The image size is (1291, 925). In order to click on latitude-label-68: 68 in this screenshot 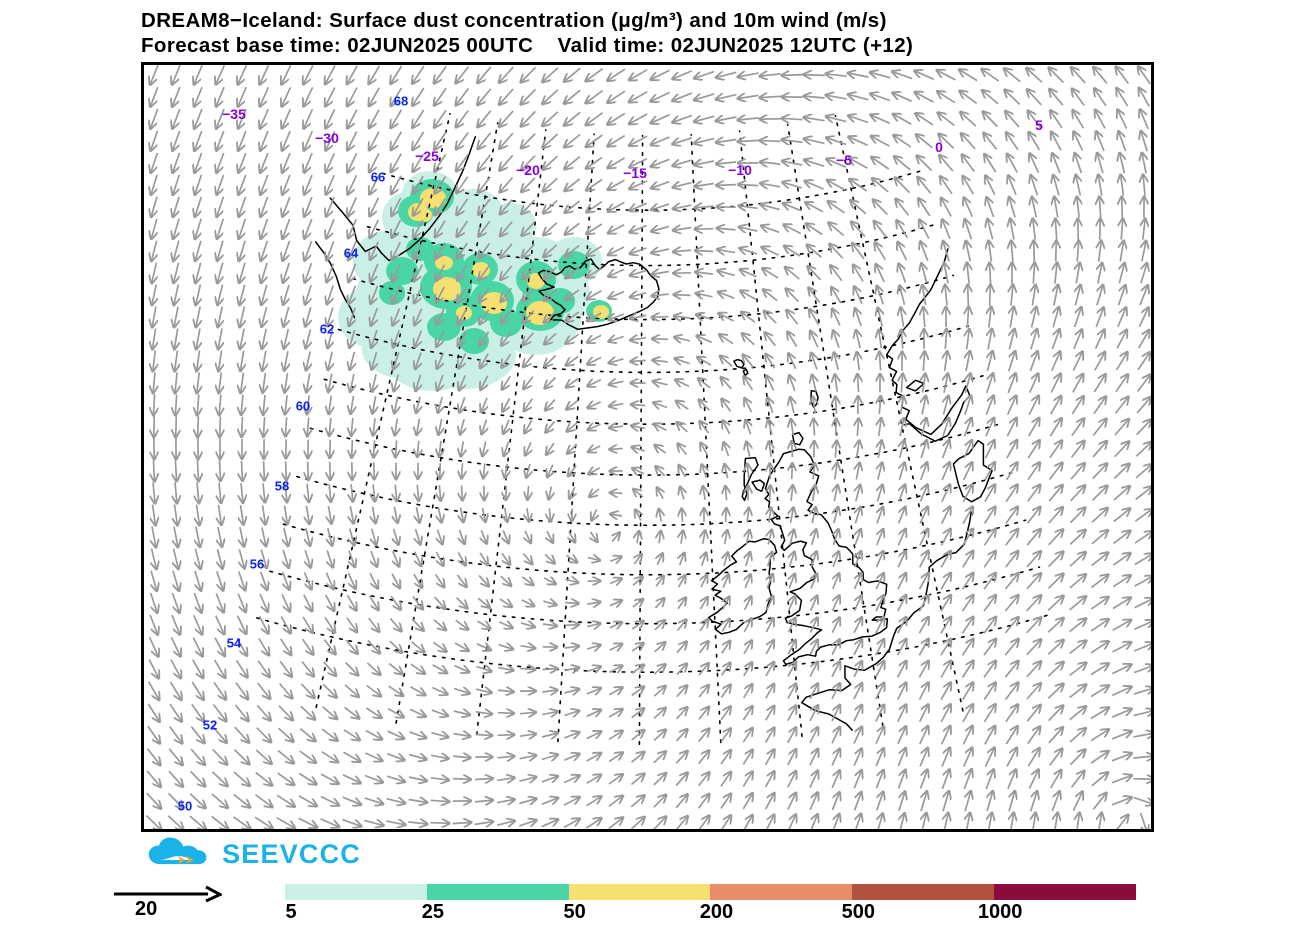, I will do `click(401, 101)`.